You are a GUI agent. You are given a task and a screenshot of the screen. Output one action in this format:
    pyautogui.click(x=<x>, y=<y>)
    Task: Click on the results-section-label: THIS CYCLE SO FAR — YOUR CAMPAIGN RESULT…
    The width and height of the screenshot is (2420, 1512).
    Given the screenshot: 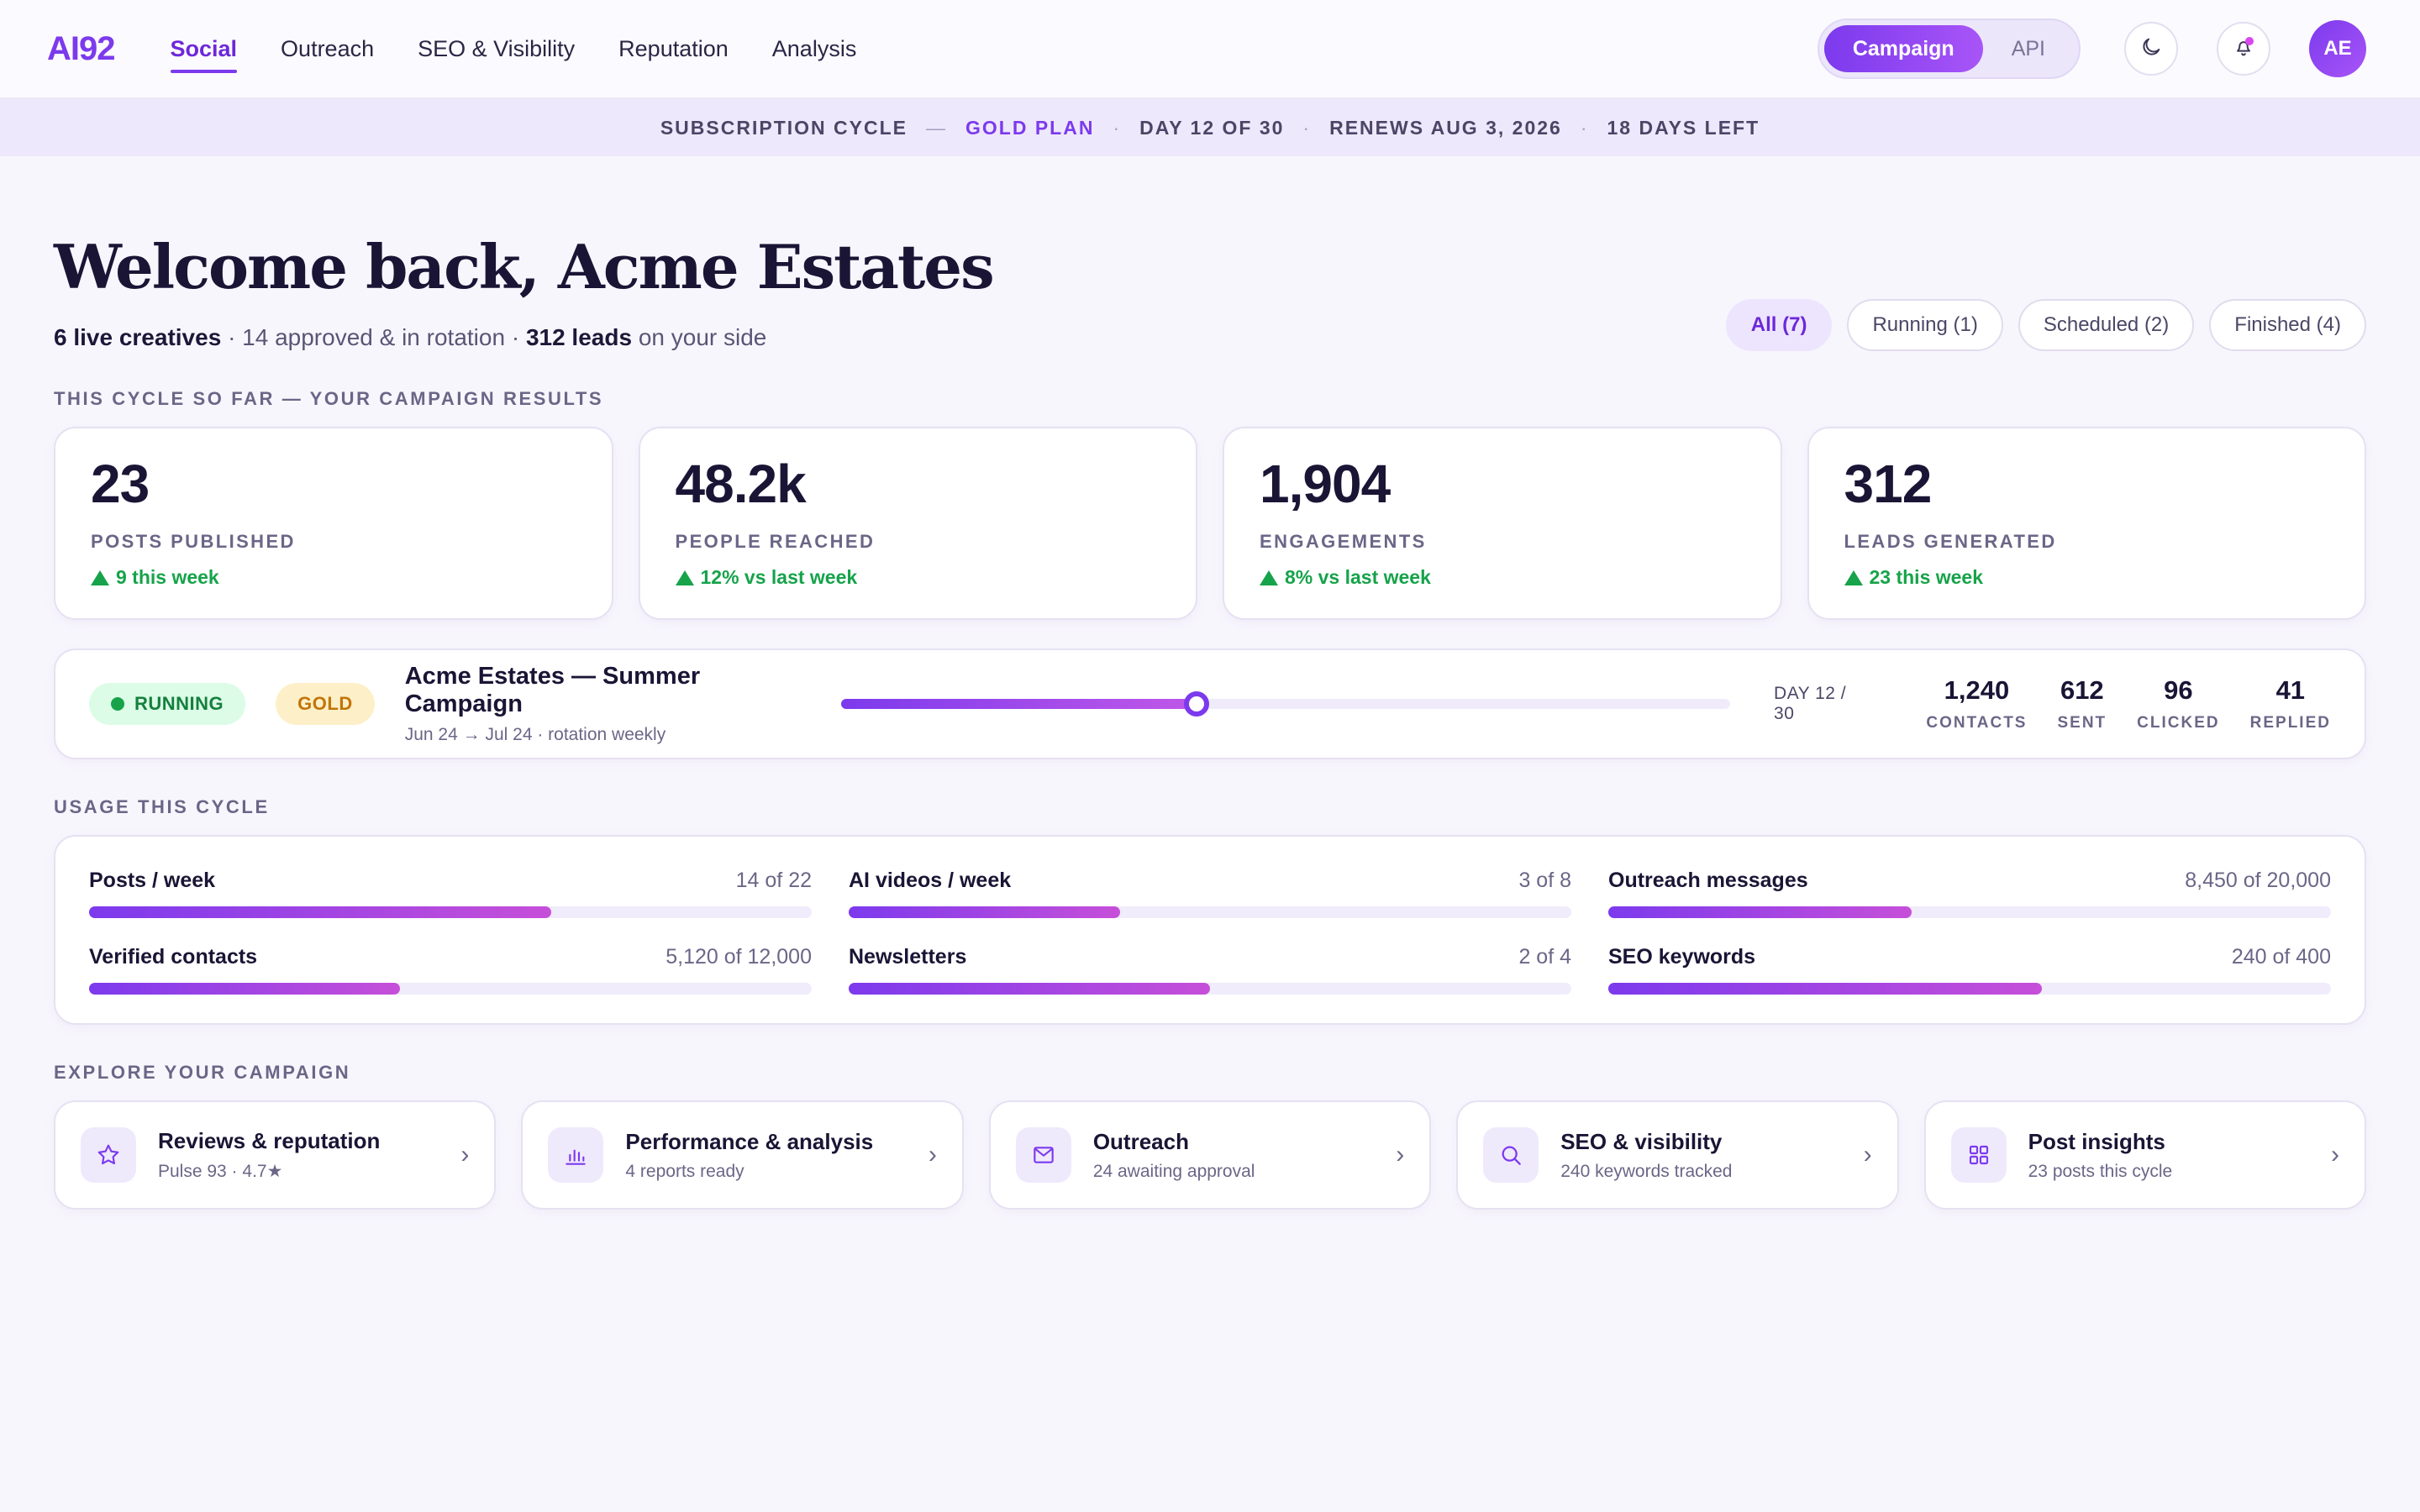 What is the action you would take?
    pyautogui.click(x=329, y=398)
    